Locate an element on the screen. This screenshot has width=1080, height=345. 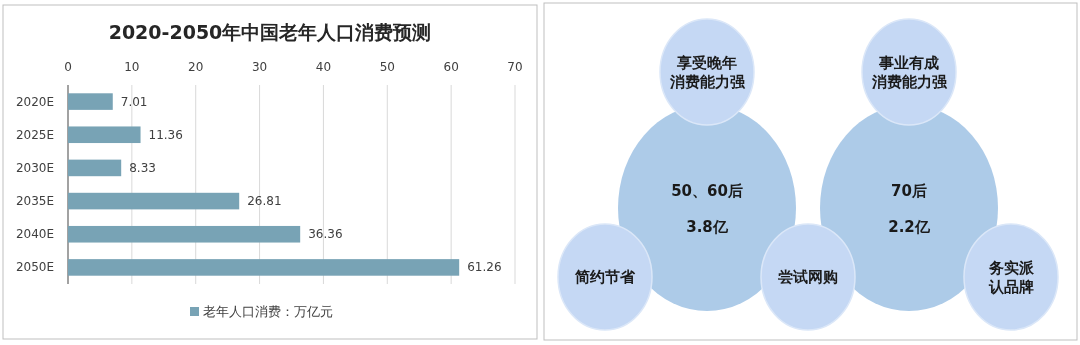
x-tick-label: 70 is located at coordinates (515, 67).